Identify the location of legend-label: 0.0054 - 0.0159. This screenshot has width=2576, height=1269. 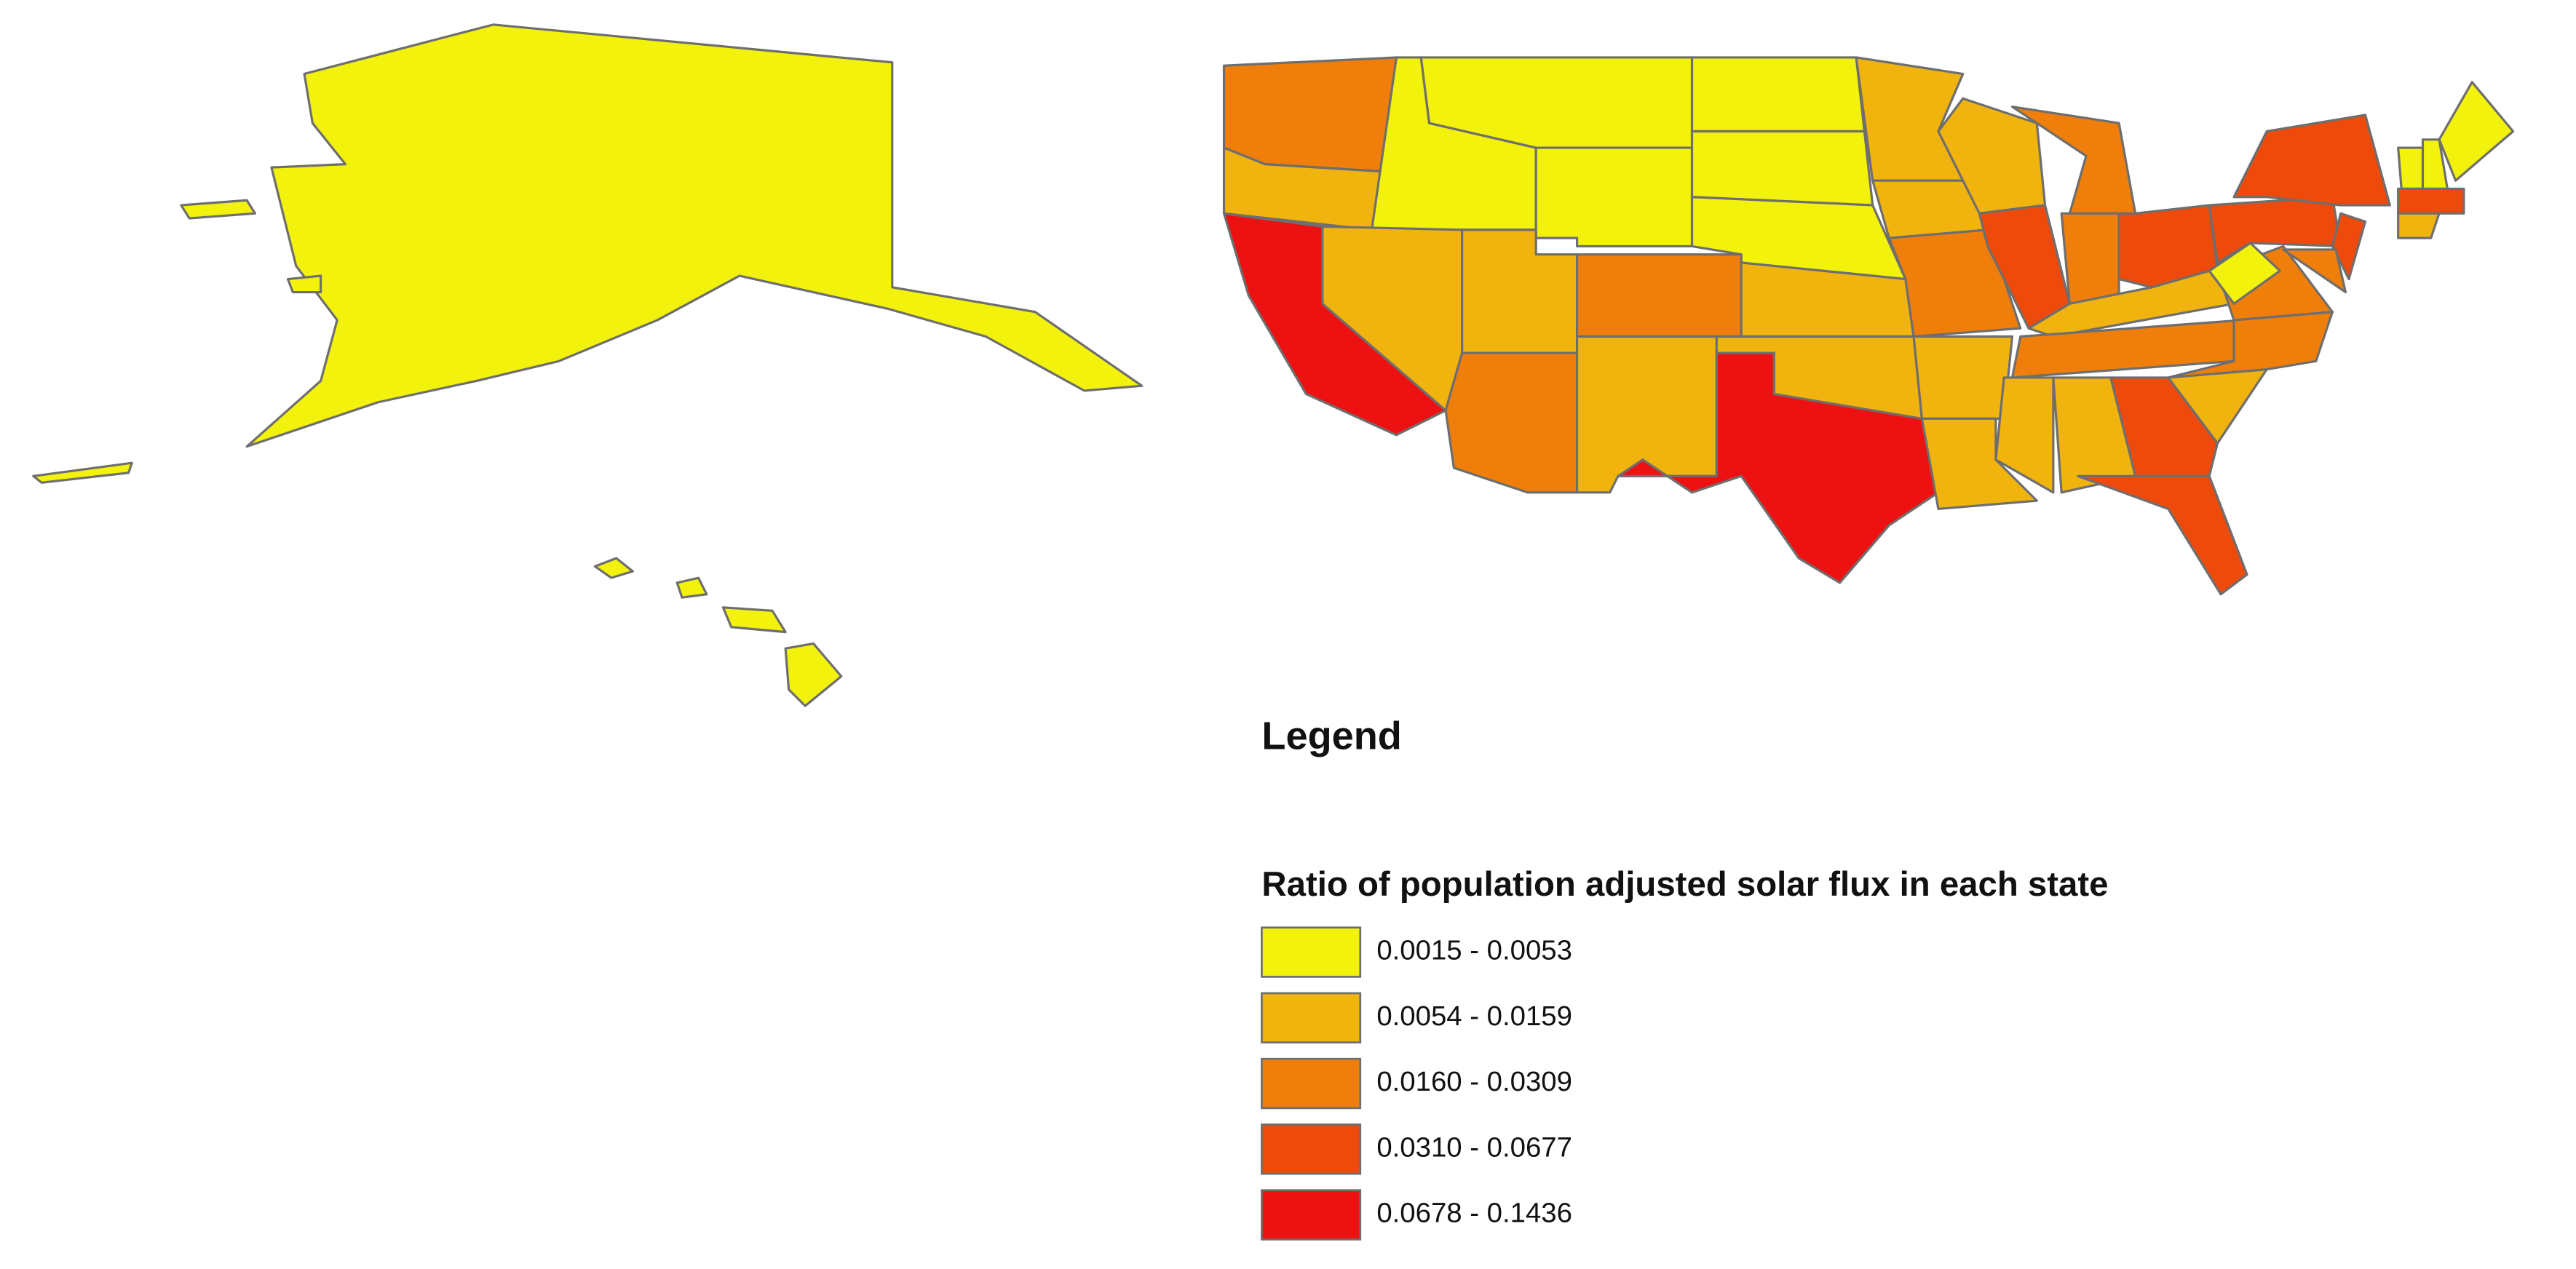
(1474, 1017).